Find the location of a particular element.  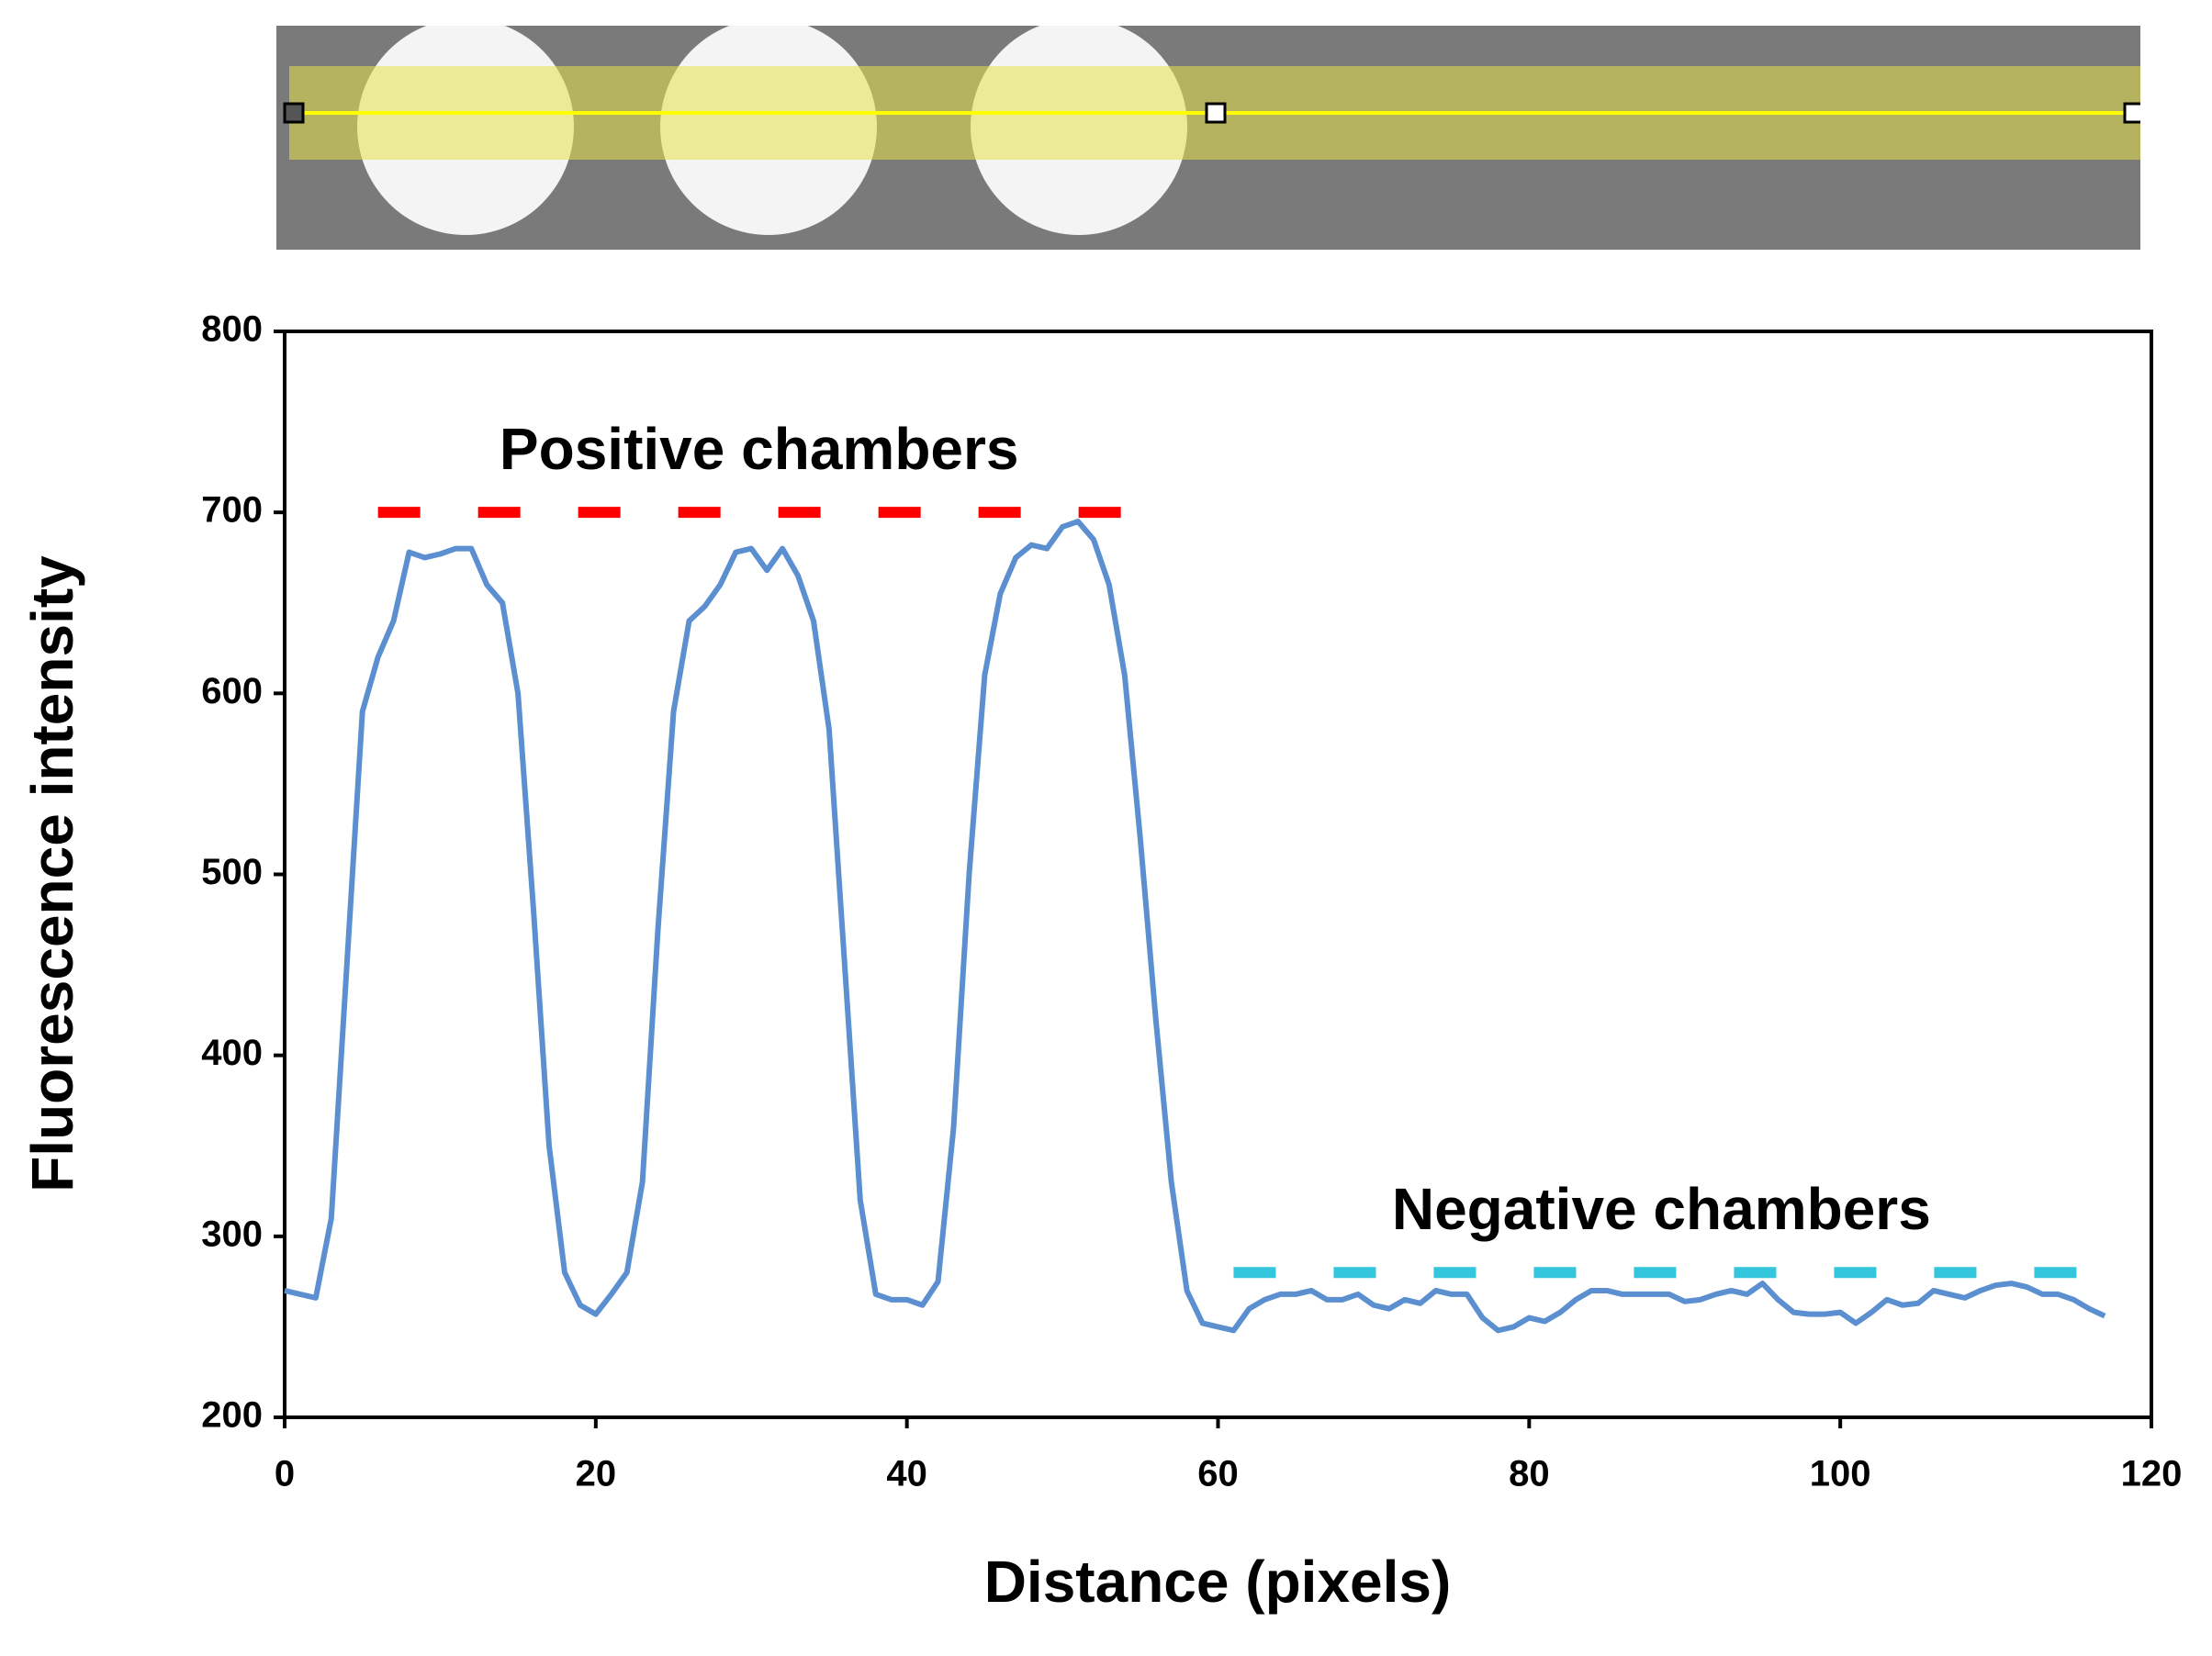

y-tick-label: 700 is located at coordinates (232, 510).